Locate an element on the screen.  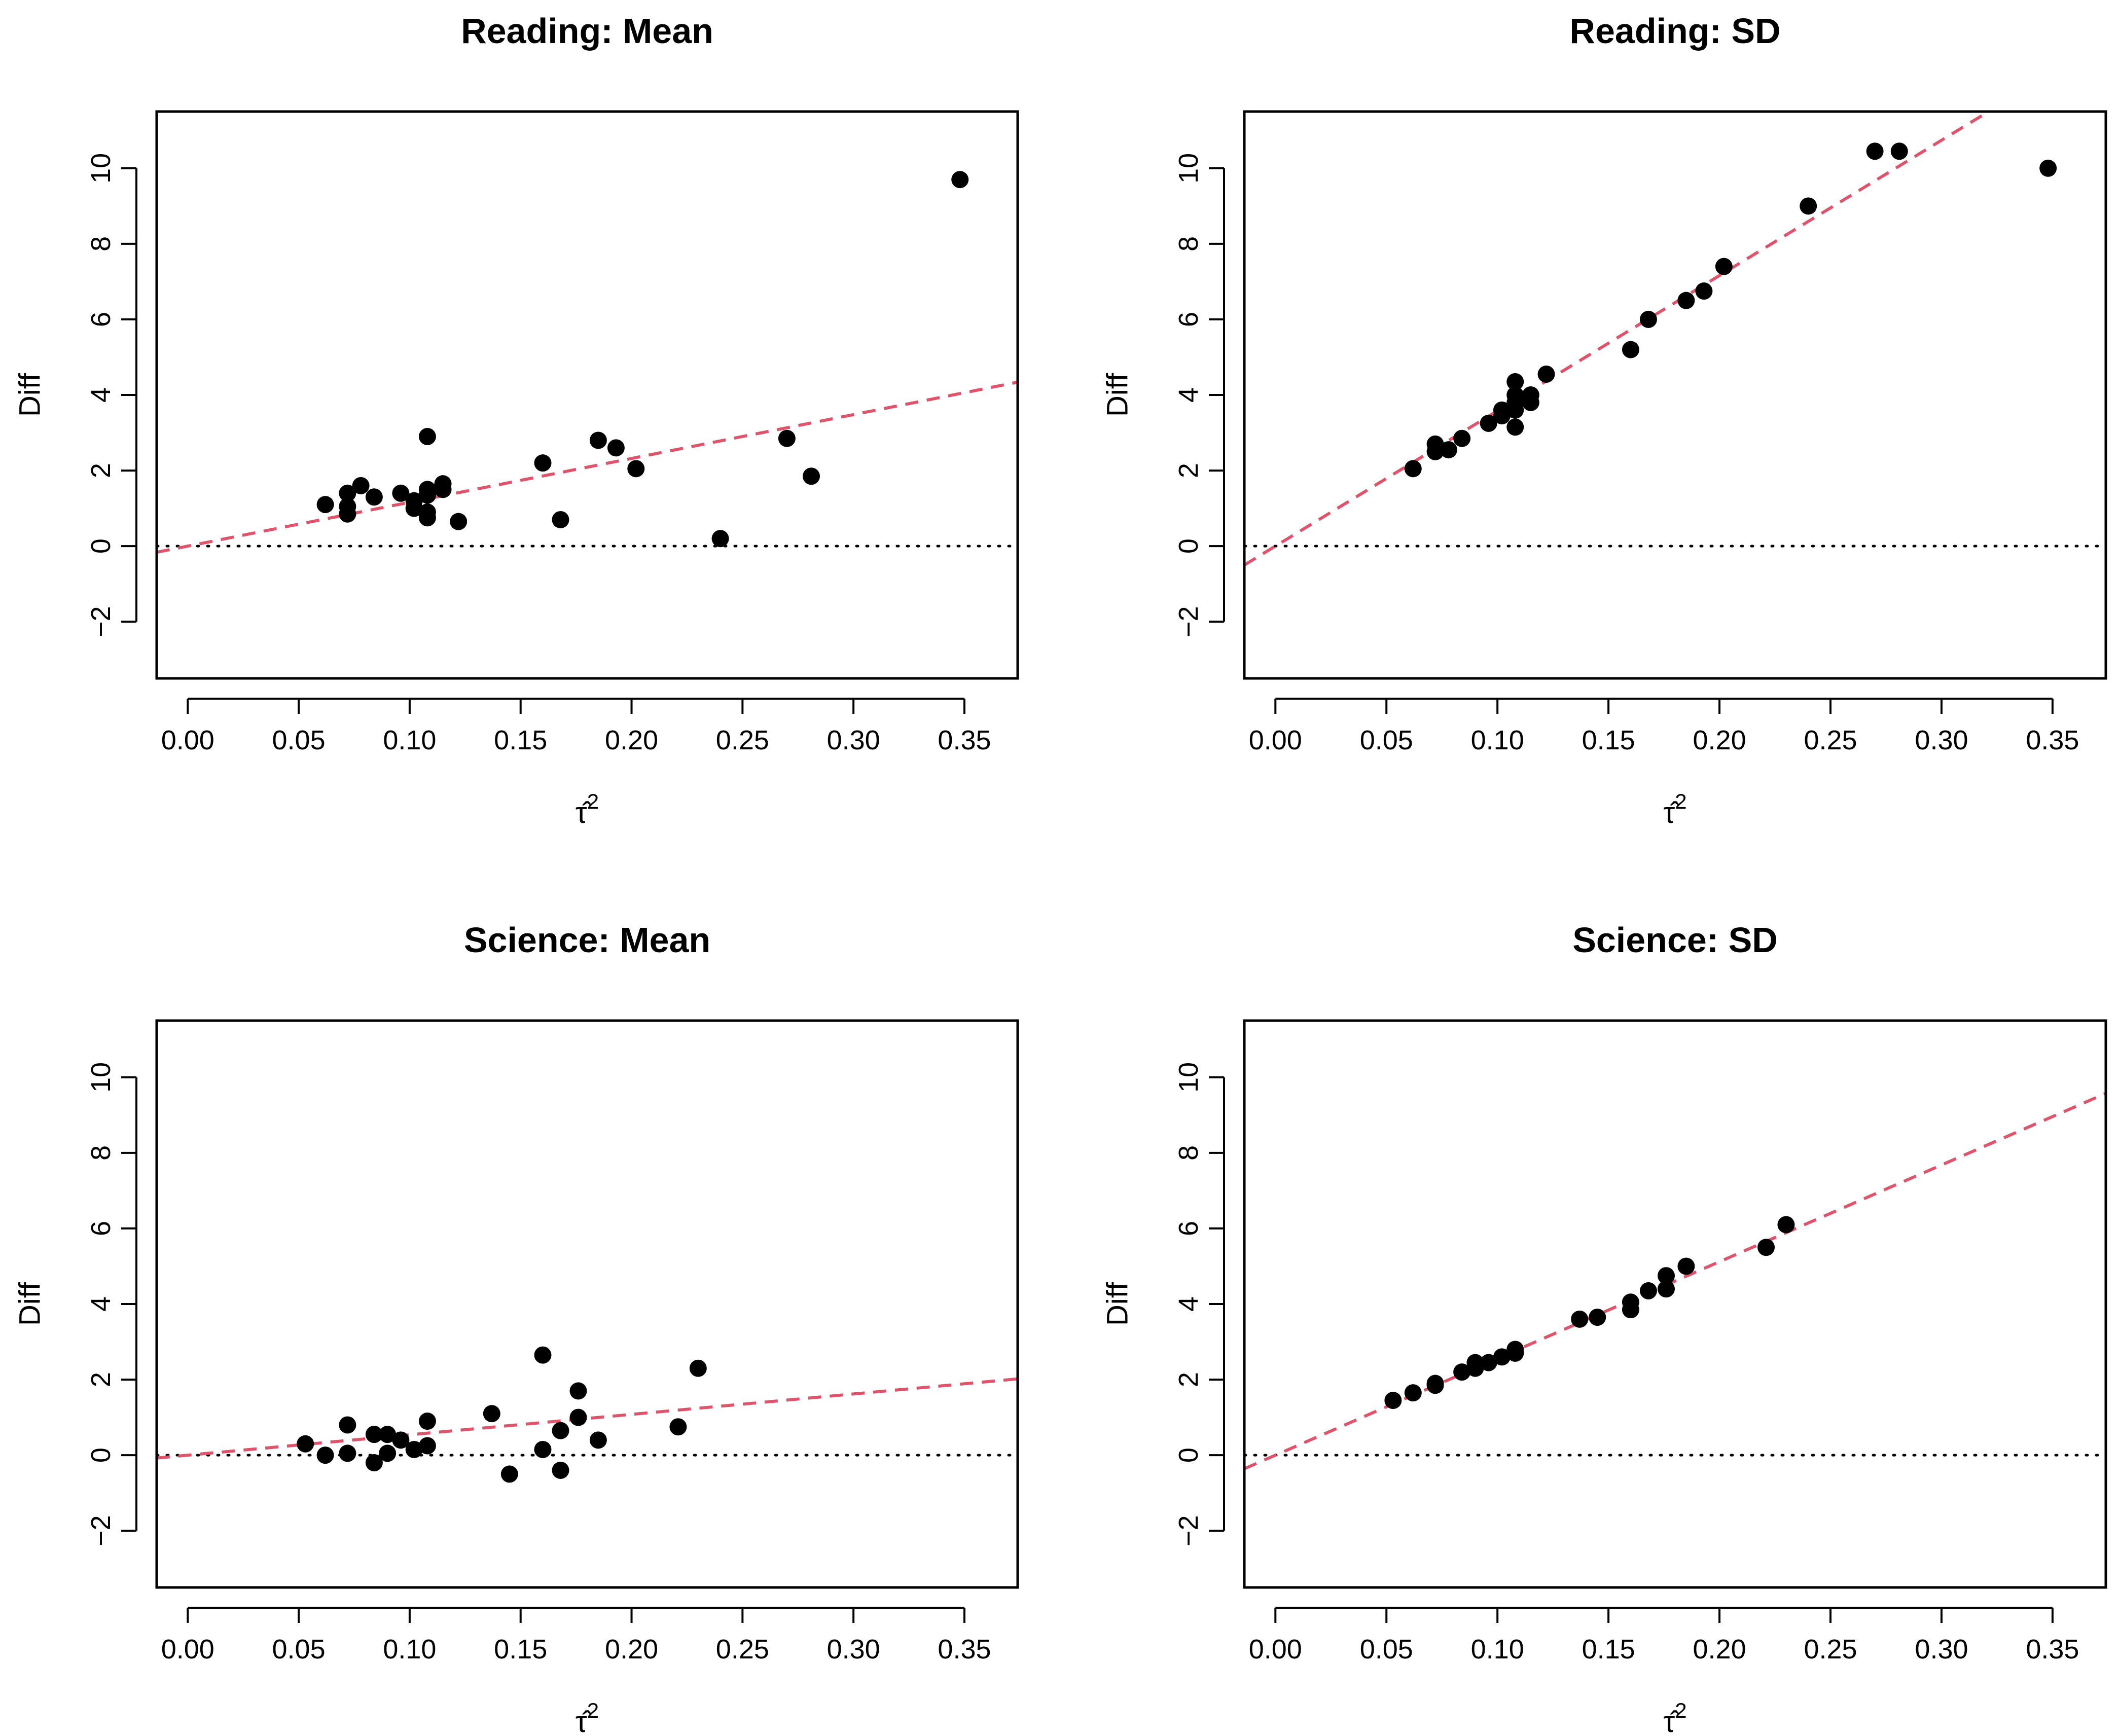
x-tick-label: 0.30 is located at coordinates (853, 740).